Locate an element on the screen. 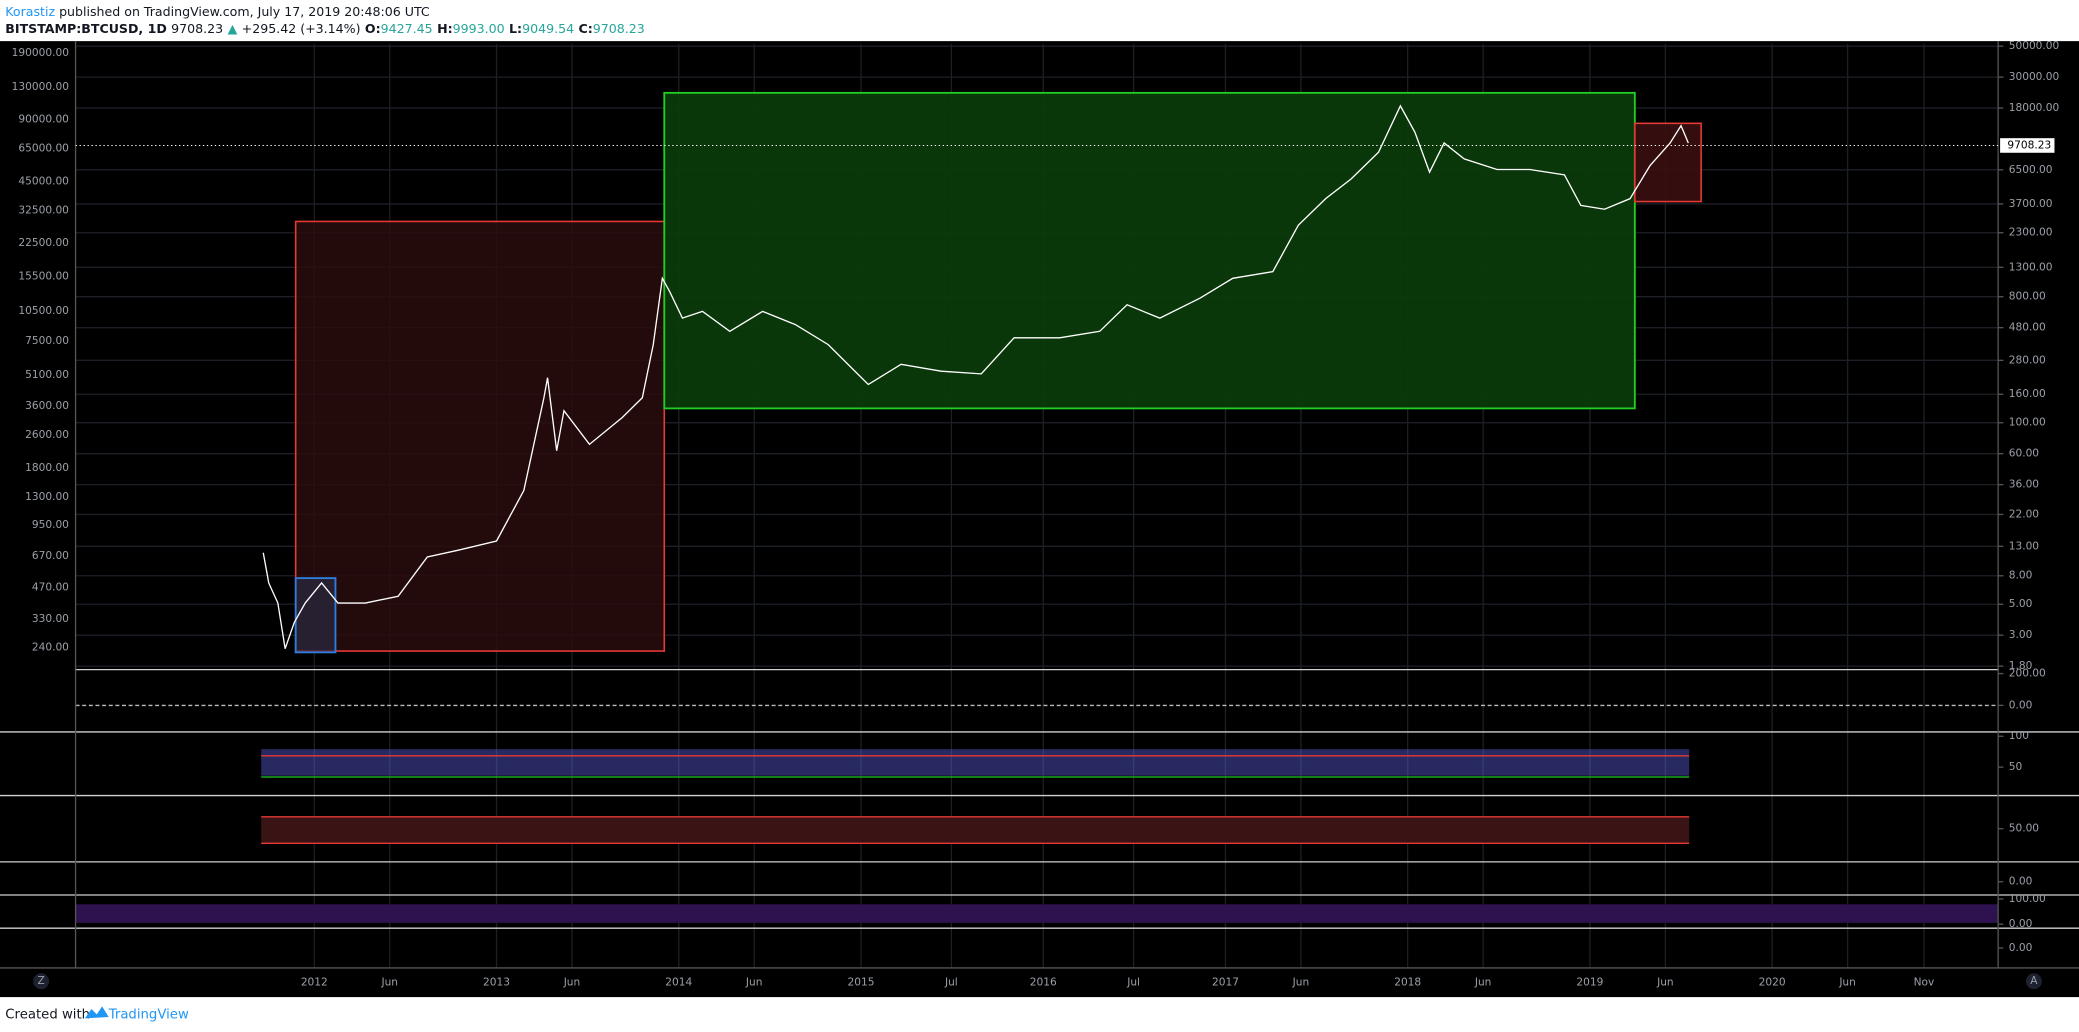 Image resolution: width=2079 pixels, height=1032 pixels. high: 9993.00 is located at coordinates (479, 28).